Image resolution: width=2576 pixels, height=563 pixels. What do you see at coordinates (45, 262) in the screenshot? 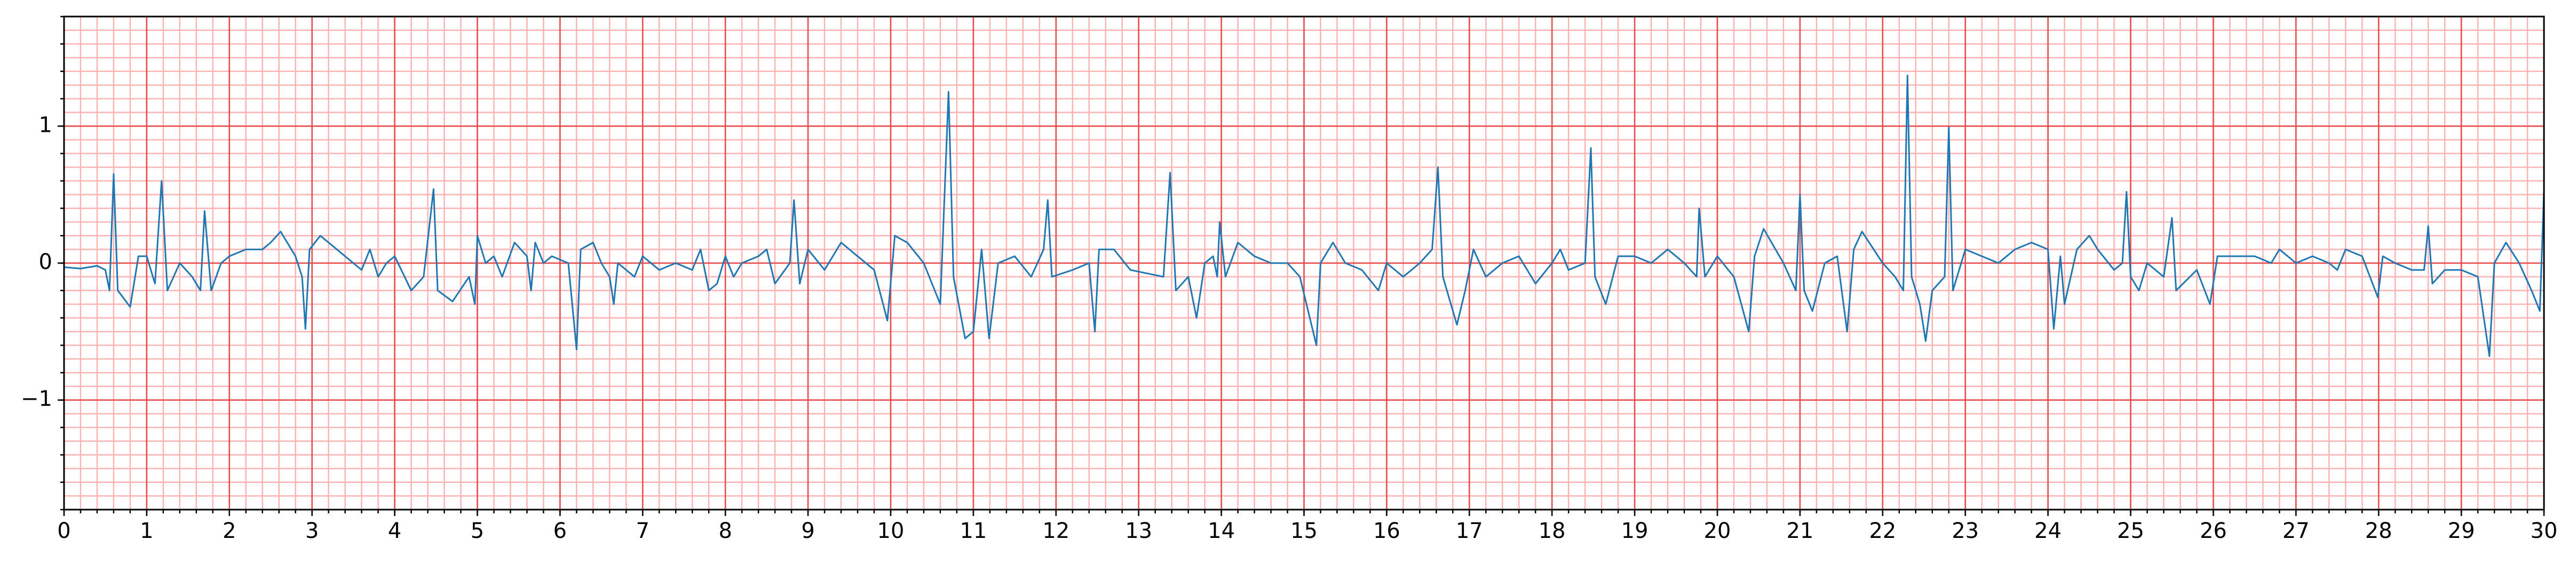
I see `y-tick-label: 0` at bounding box center [45, 262].